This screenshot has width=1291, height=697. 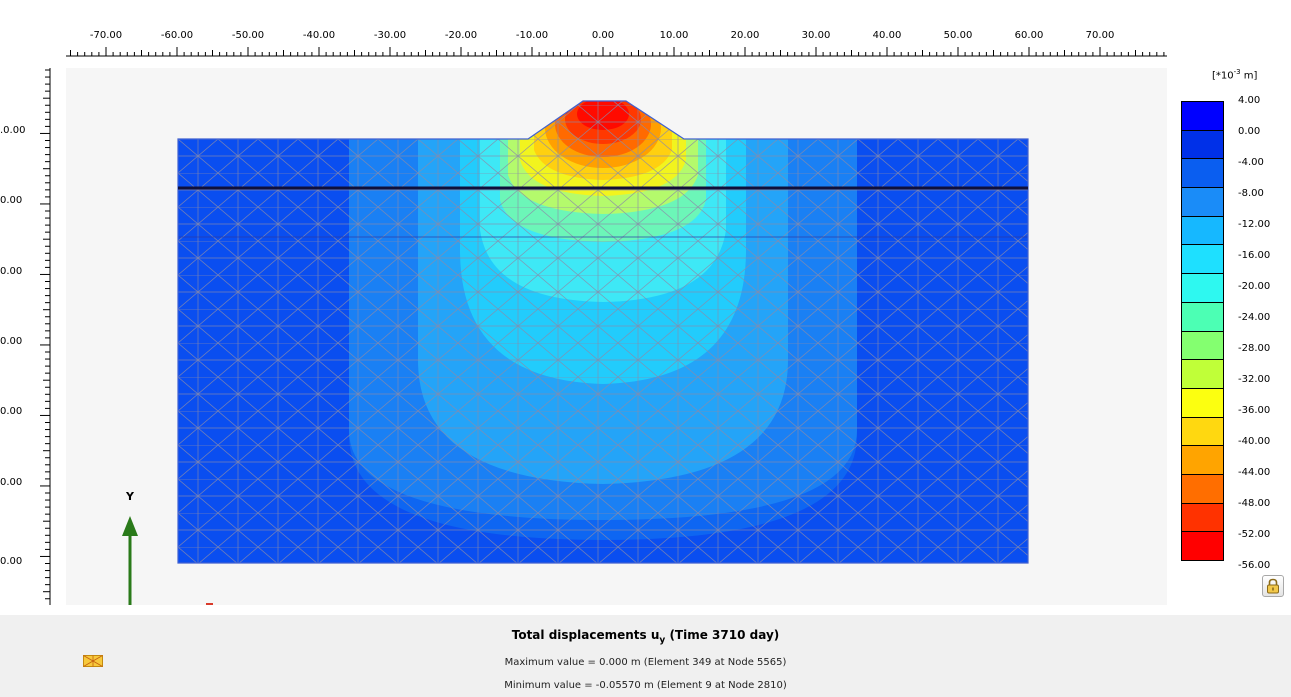 What do you see at coordinates (106, 35) in the screenshot?
I see `x-tick-label: -70.00` at bounding box center [106, 35].